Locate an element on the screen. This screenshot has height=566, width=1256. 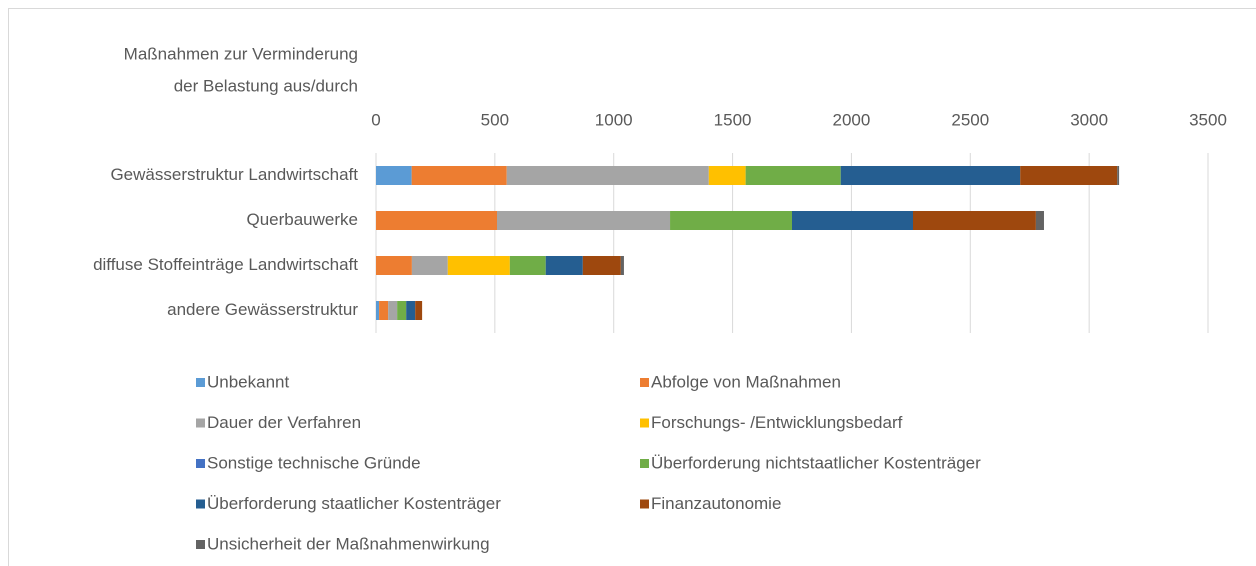
legend-label: Dauer der Verfahren is located at coordinates (284, 422).